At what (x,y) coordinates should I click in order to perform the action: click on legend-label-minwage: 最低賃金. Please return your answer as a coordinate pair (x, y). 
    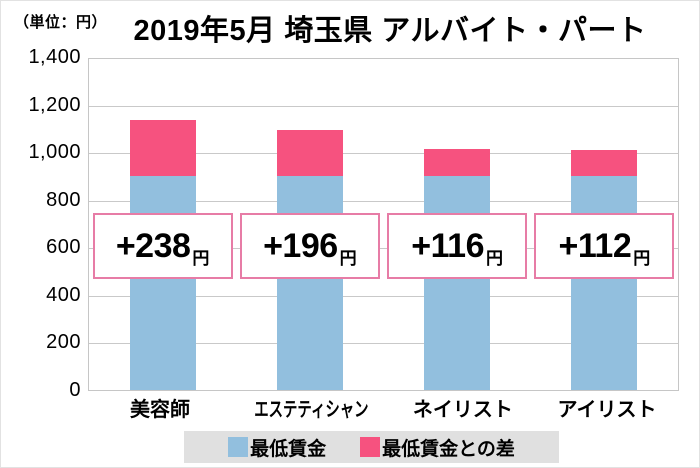
    Looking at the image, I should click on (288, 449).